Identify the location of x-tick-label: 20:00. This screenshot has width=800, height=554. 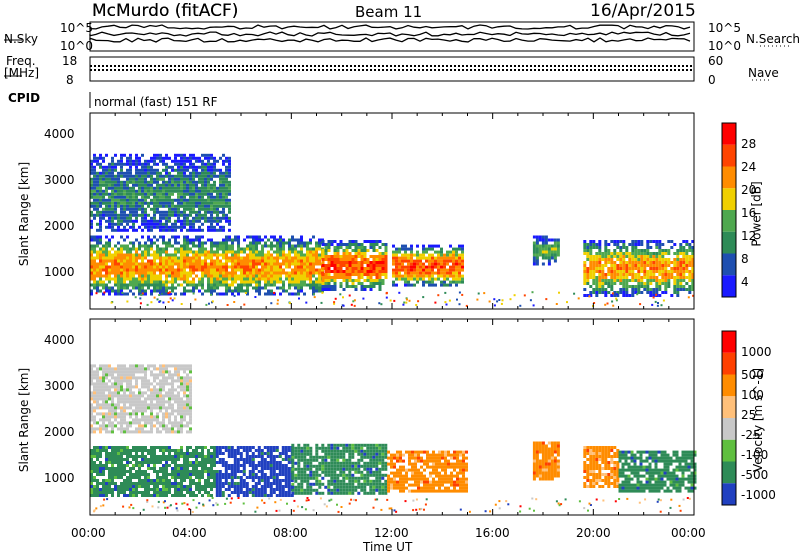
(593, 533).